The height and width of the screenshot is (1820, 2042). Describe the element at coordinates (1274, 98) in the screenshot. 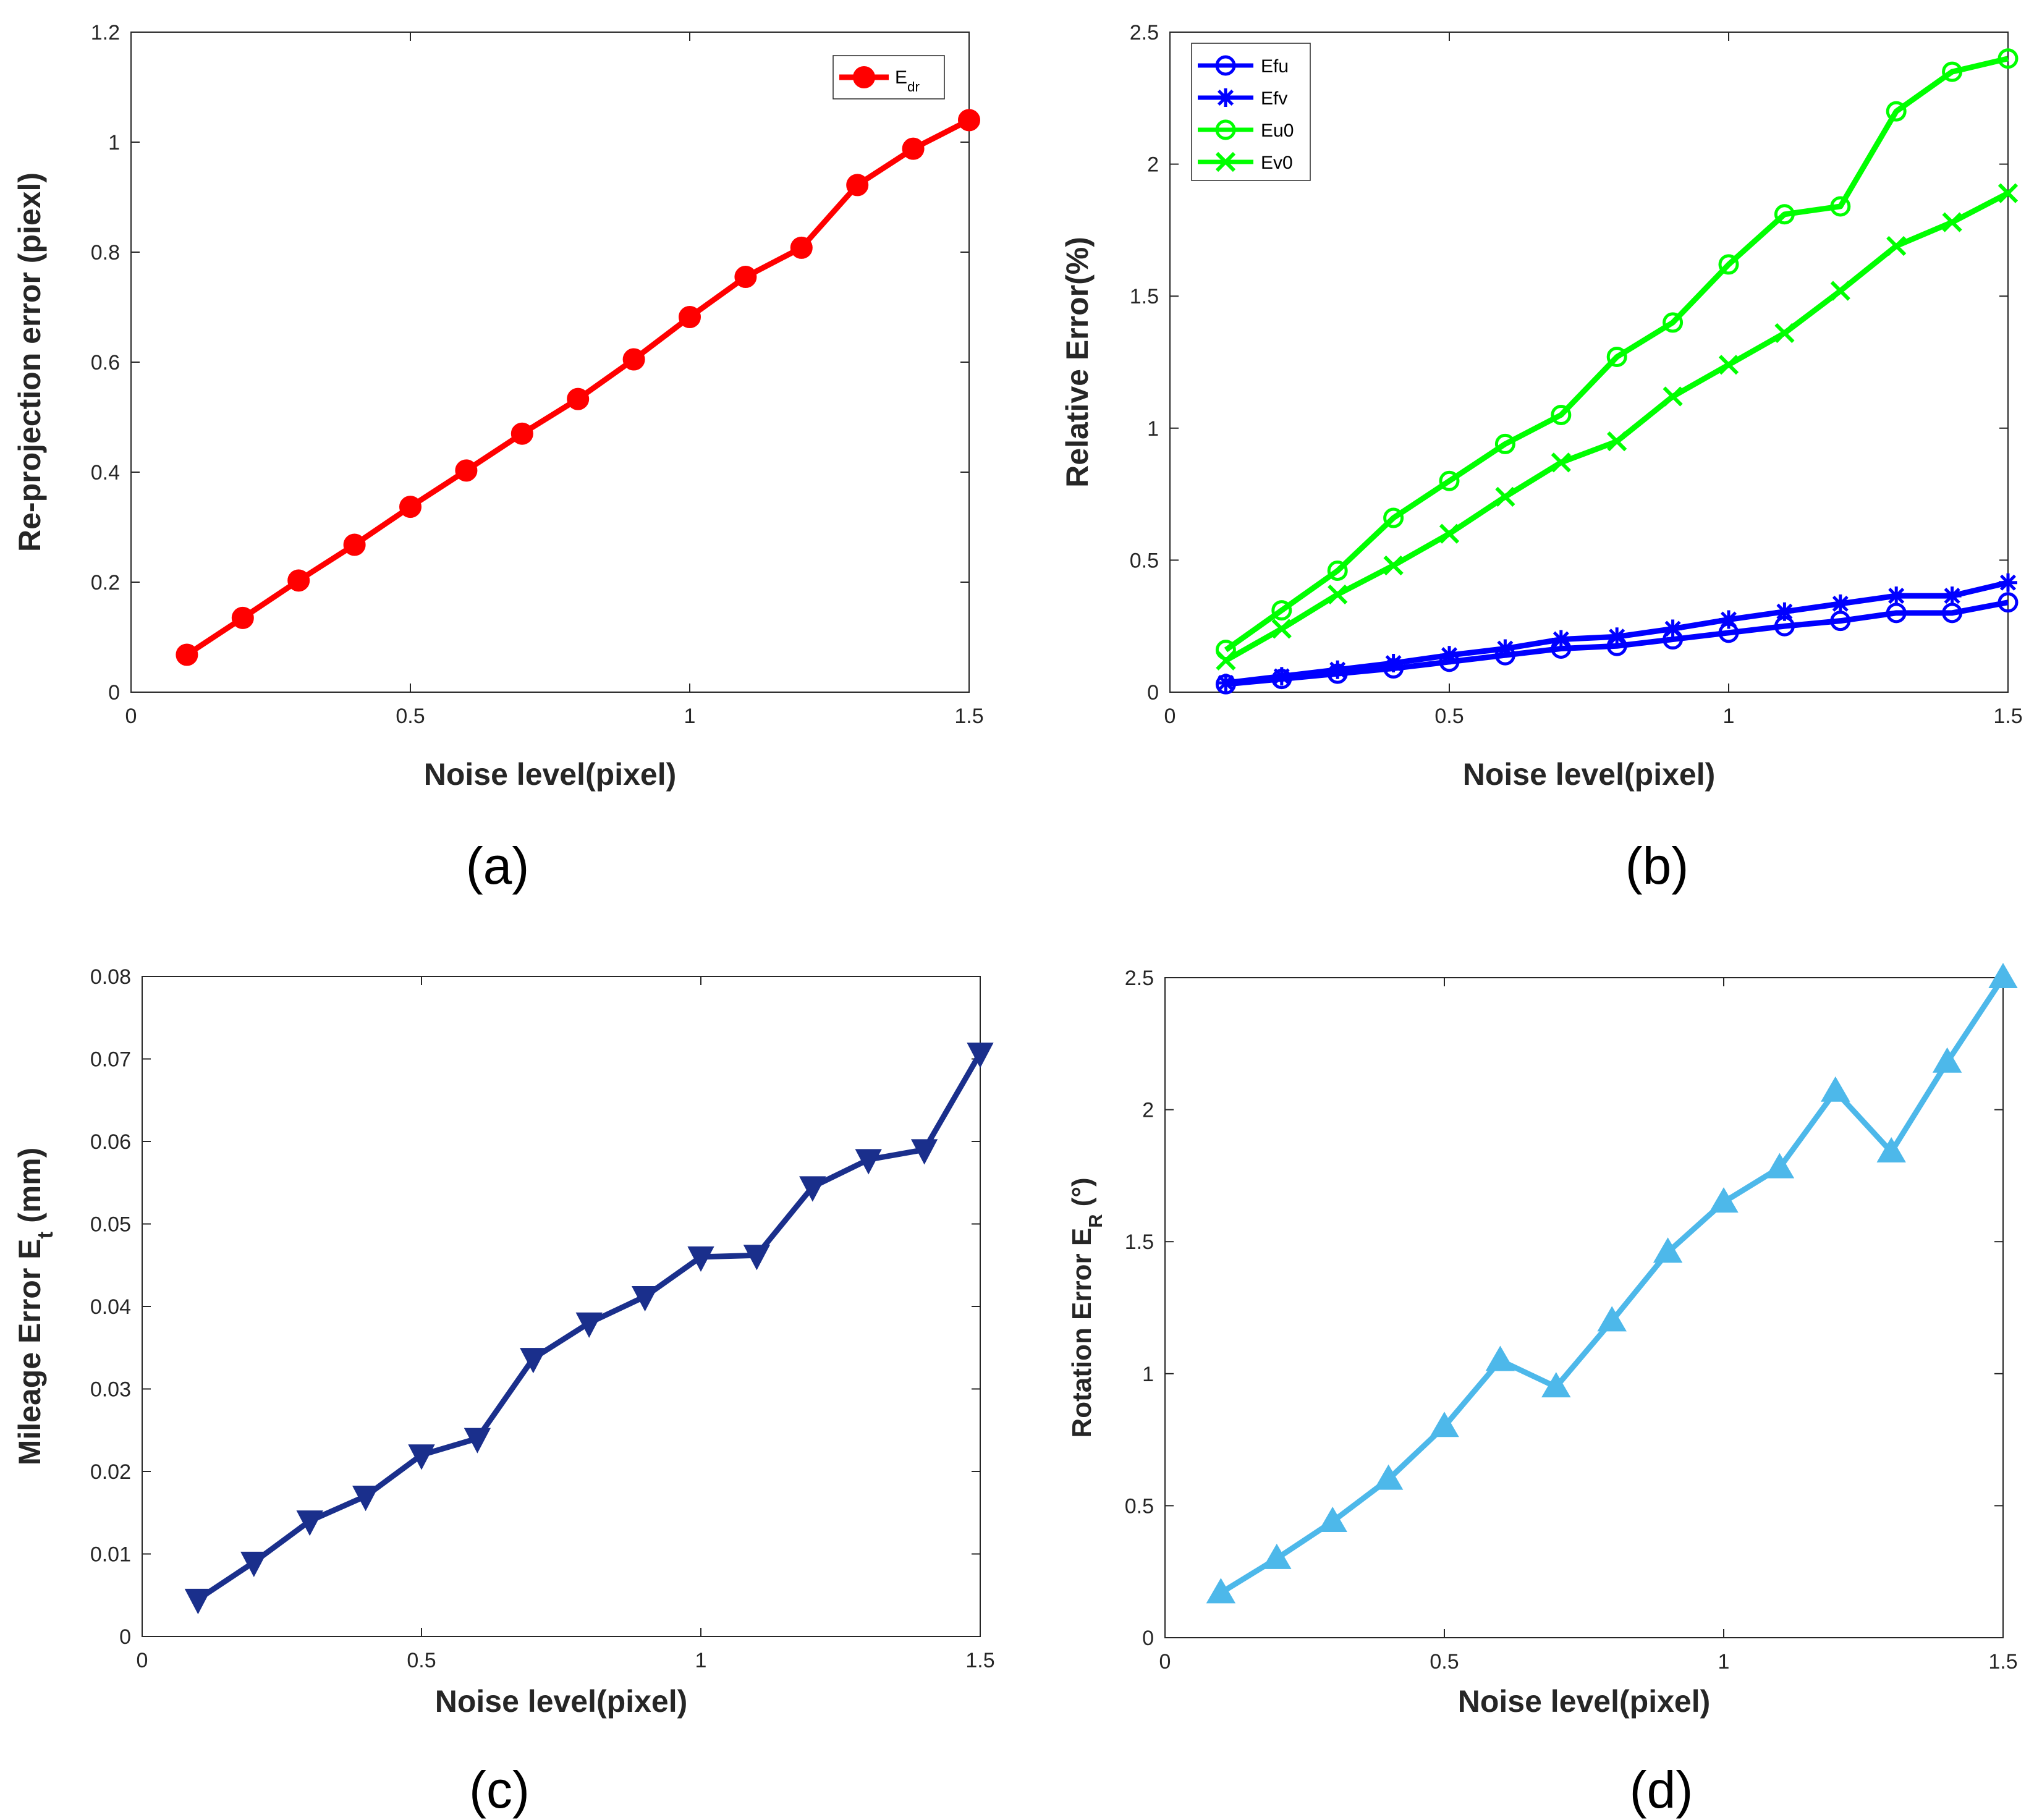

I see `legend-label: Efv` at that location.